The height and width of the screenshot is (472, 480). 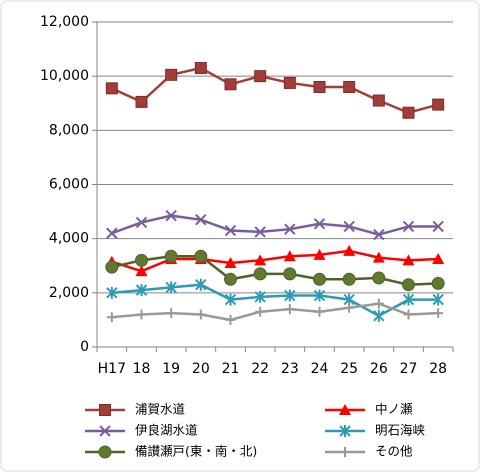 I want to click on y-tick-label: 12,000, so click(x=64, y=22).